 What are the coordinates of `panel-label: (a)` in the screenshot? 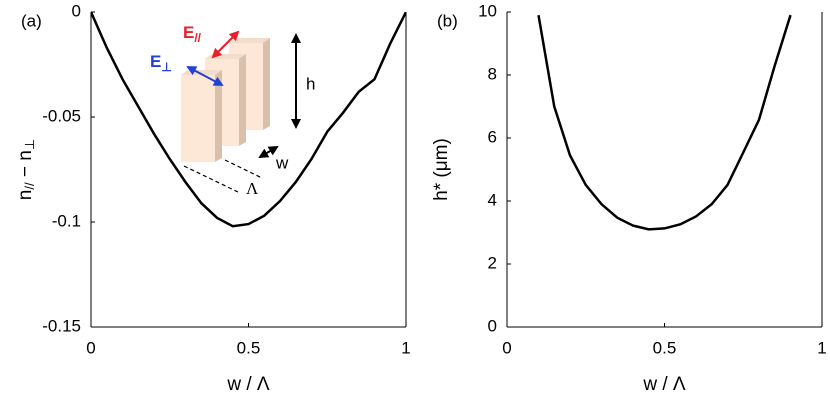 It's located at (31, 20).